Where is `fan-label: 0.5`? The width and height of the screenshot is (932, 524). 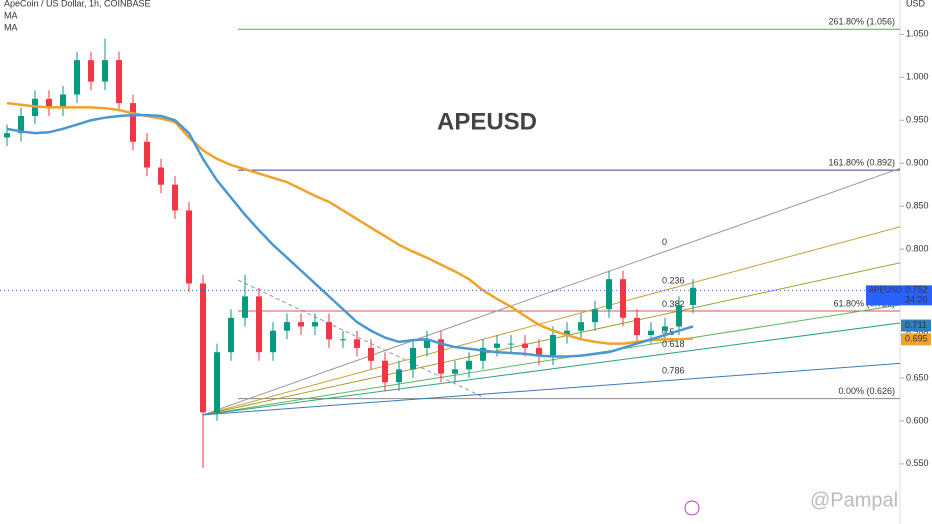
fan-label: 0.5 is located at coordinates (668, 332).